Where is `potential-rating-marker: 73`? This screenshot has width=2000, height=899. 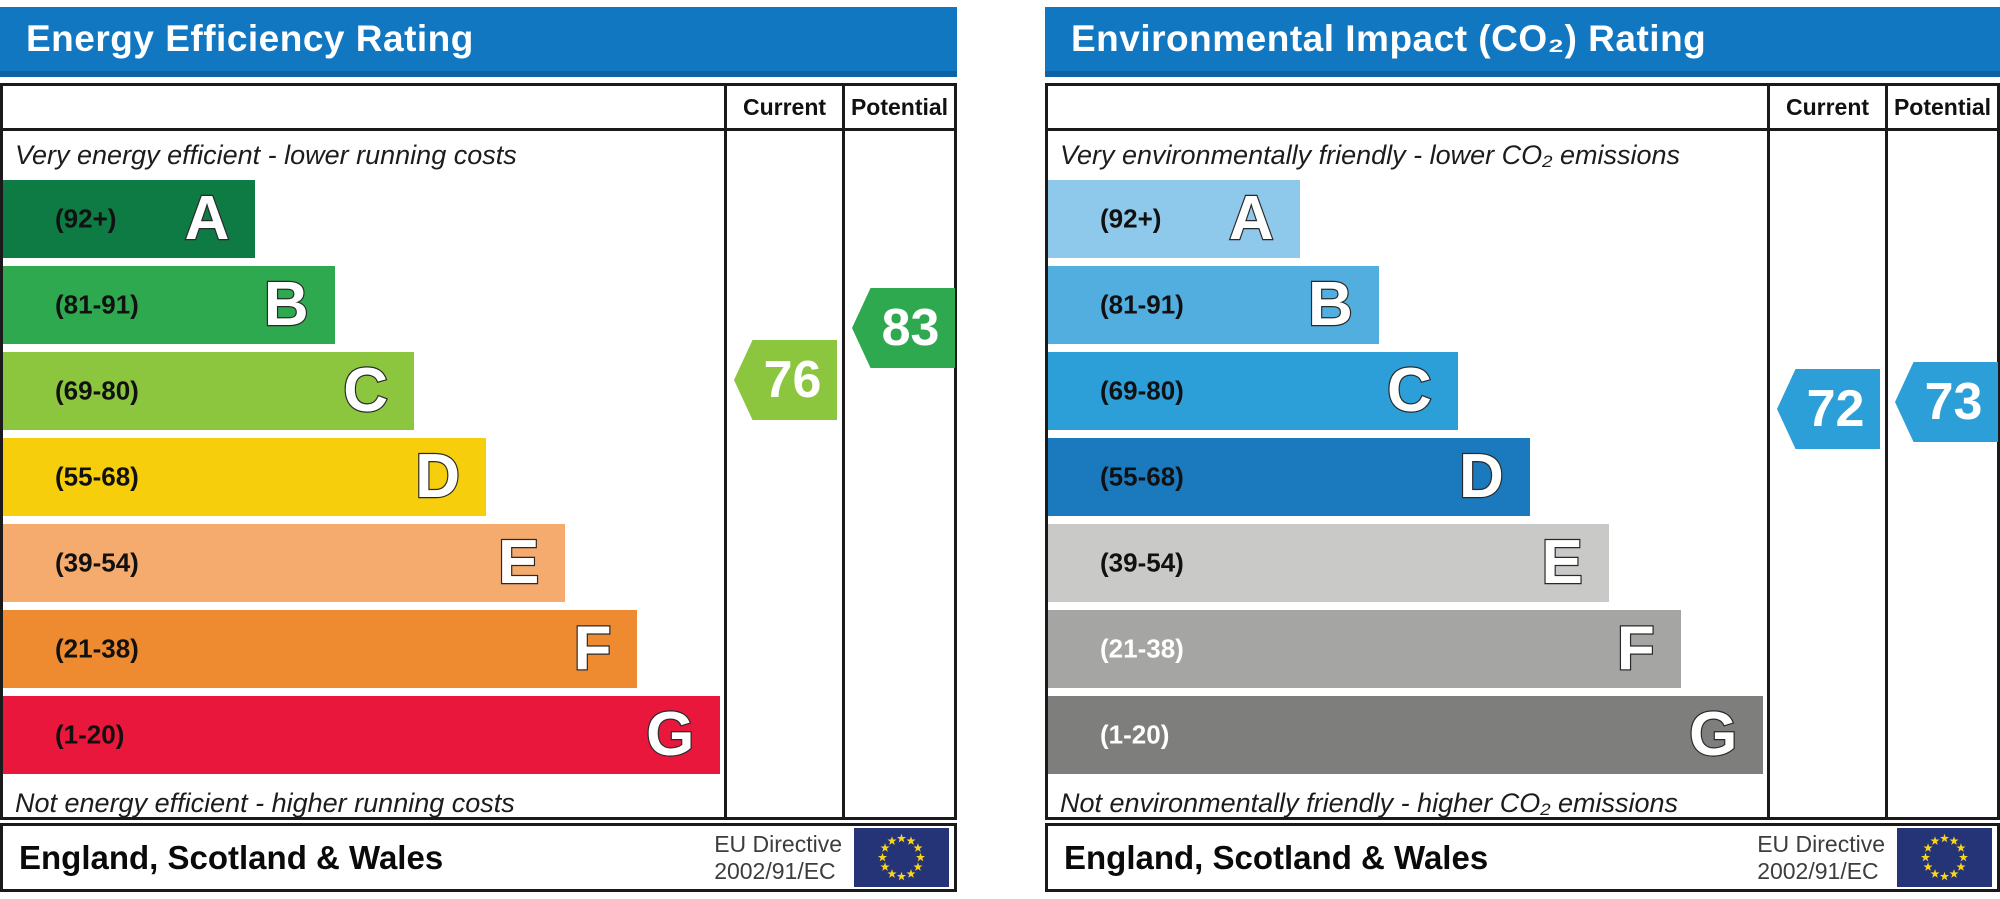 potential-rating-marker: 73 is located at coordinates (1946, 402).